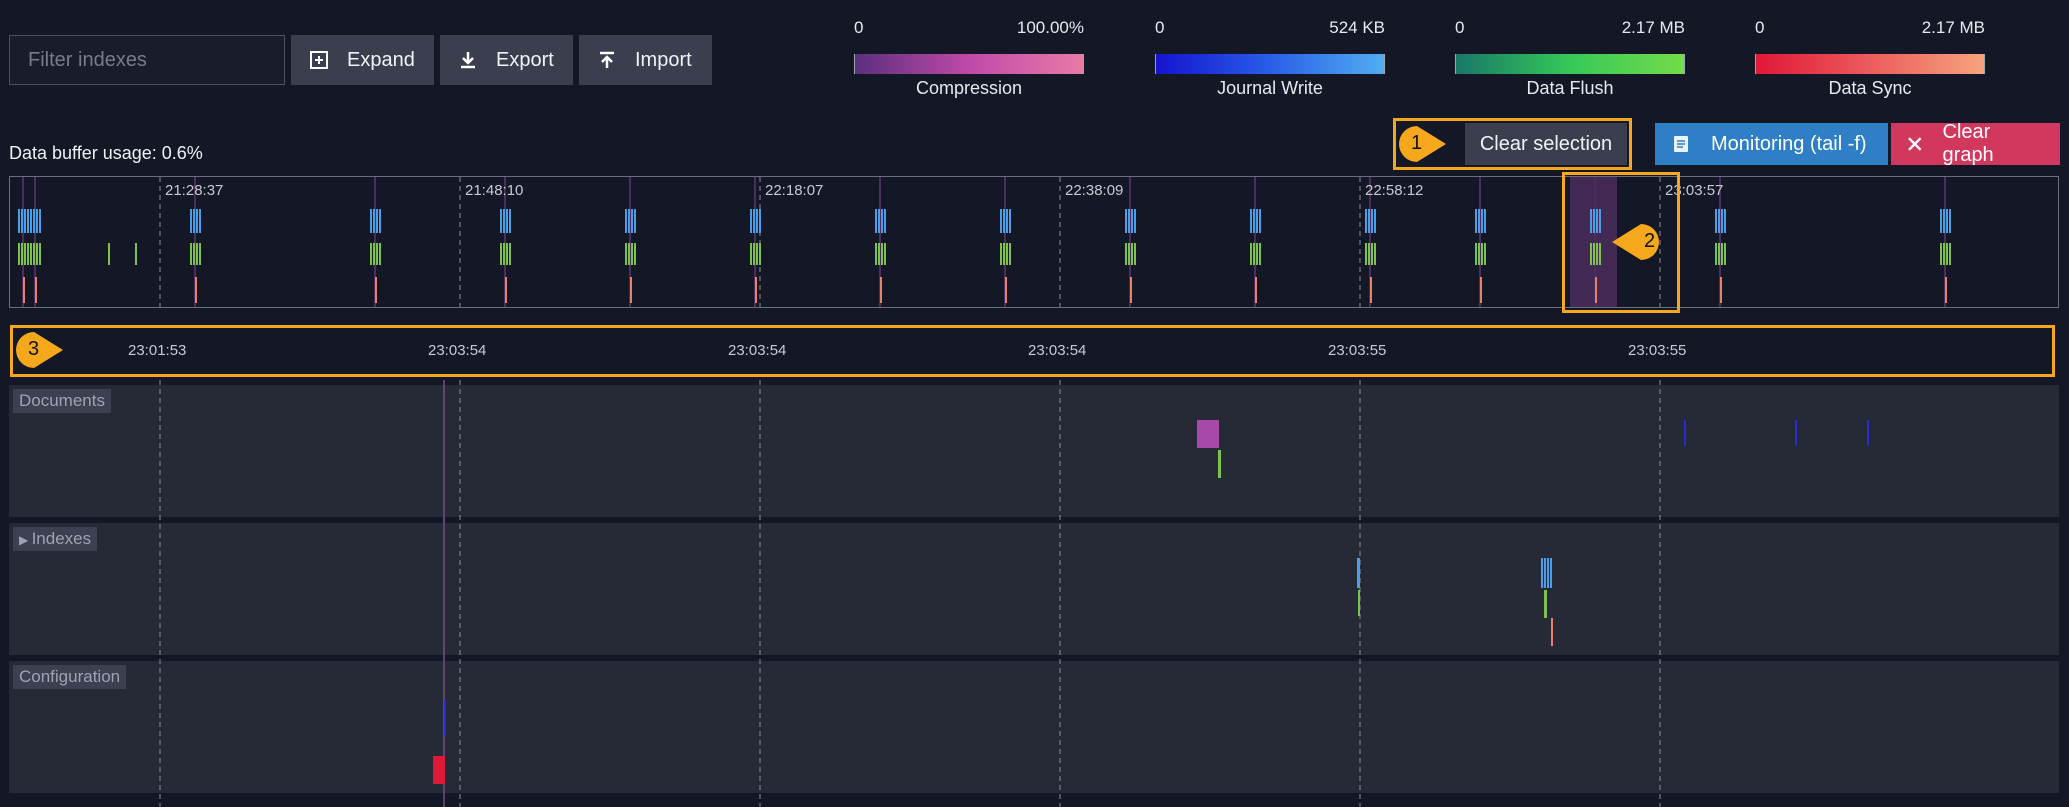 Image resolution: width=2069 pixels, height=807 pixels. What do you see at coordinates (1653, 27) in the screenshot?
I see `legend-max: 2.17 MB` at bounding box center [1653, 27].